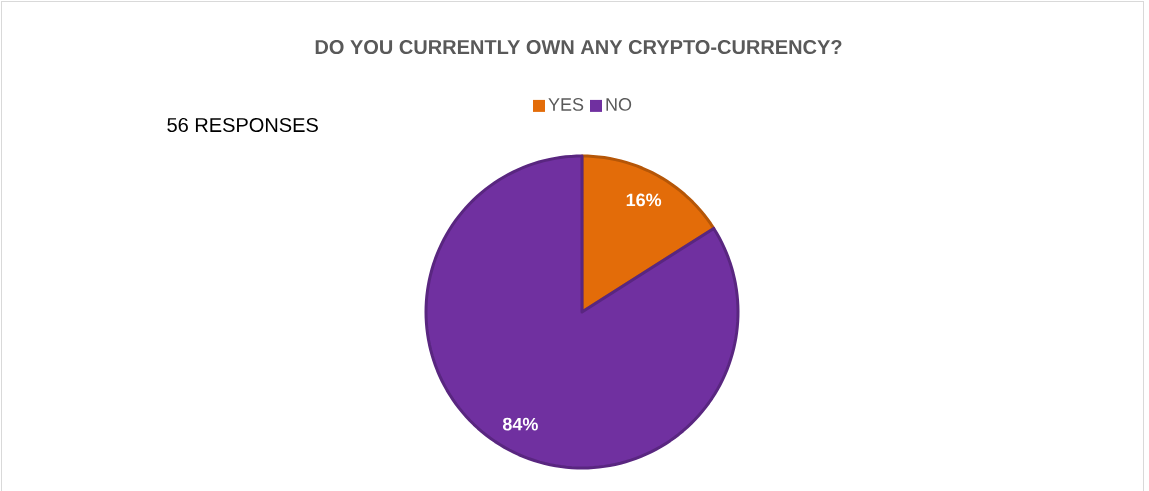 The width and height of the screenshot is (1149, 491). What do you see at coordinates (578, 47) in the screenshot?
I see `chart-title: DO YOU CURRENTLY OWN ANY CRYPTO-CURRENCY?` at bounding box center [578, 47].